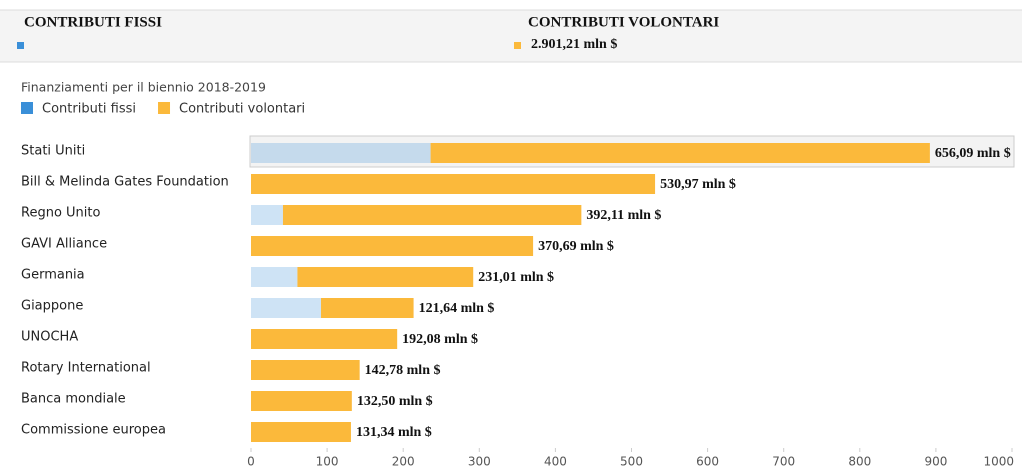 This screenshot has width=1022, height=469. Describe the element at coordinates (479, 462) in the screenshot. I see `x-tick-label: 300` at that location.